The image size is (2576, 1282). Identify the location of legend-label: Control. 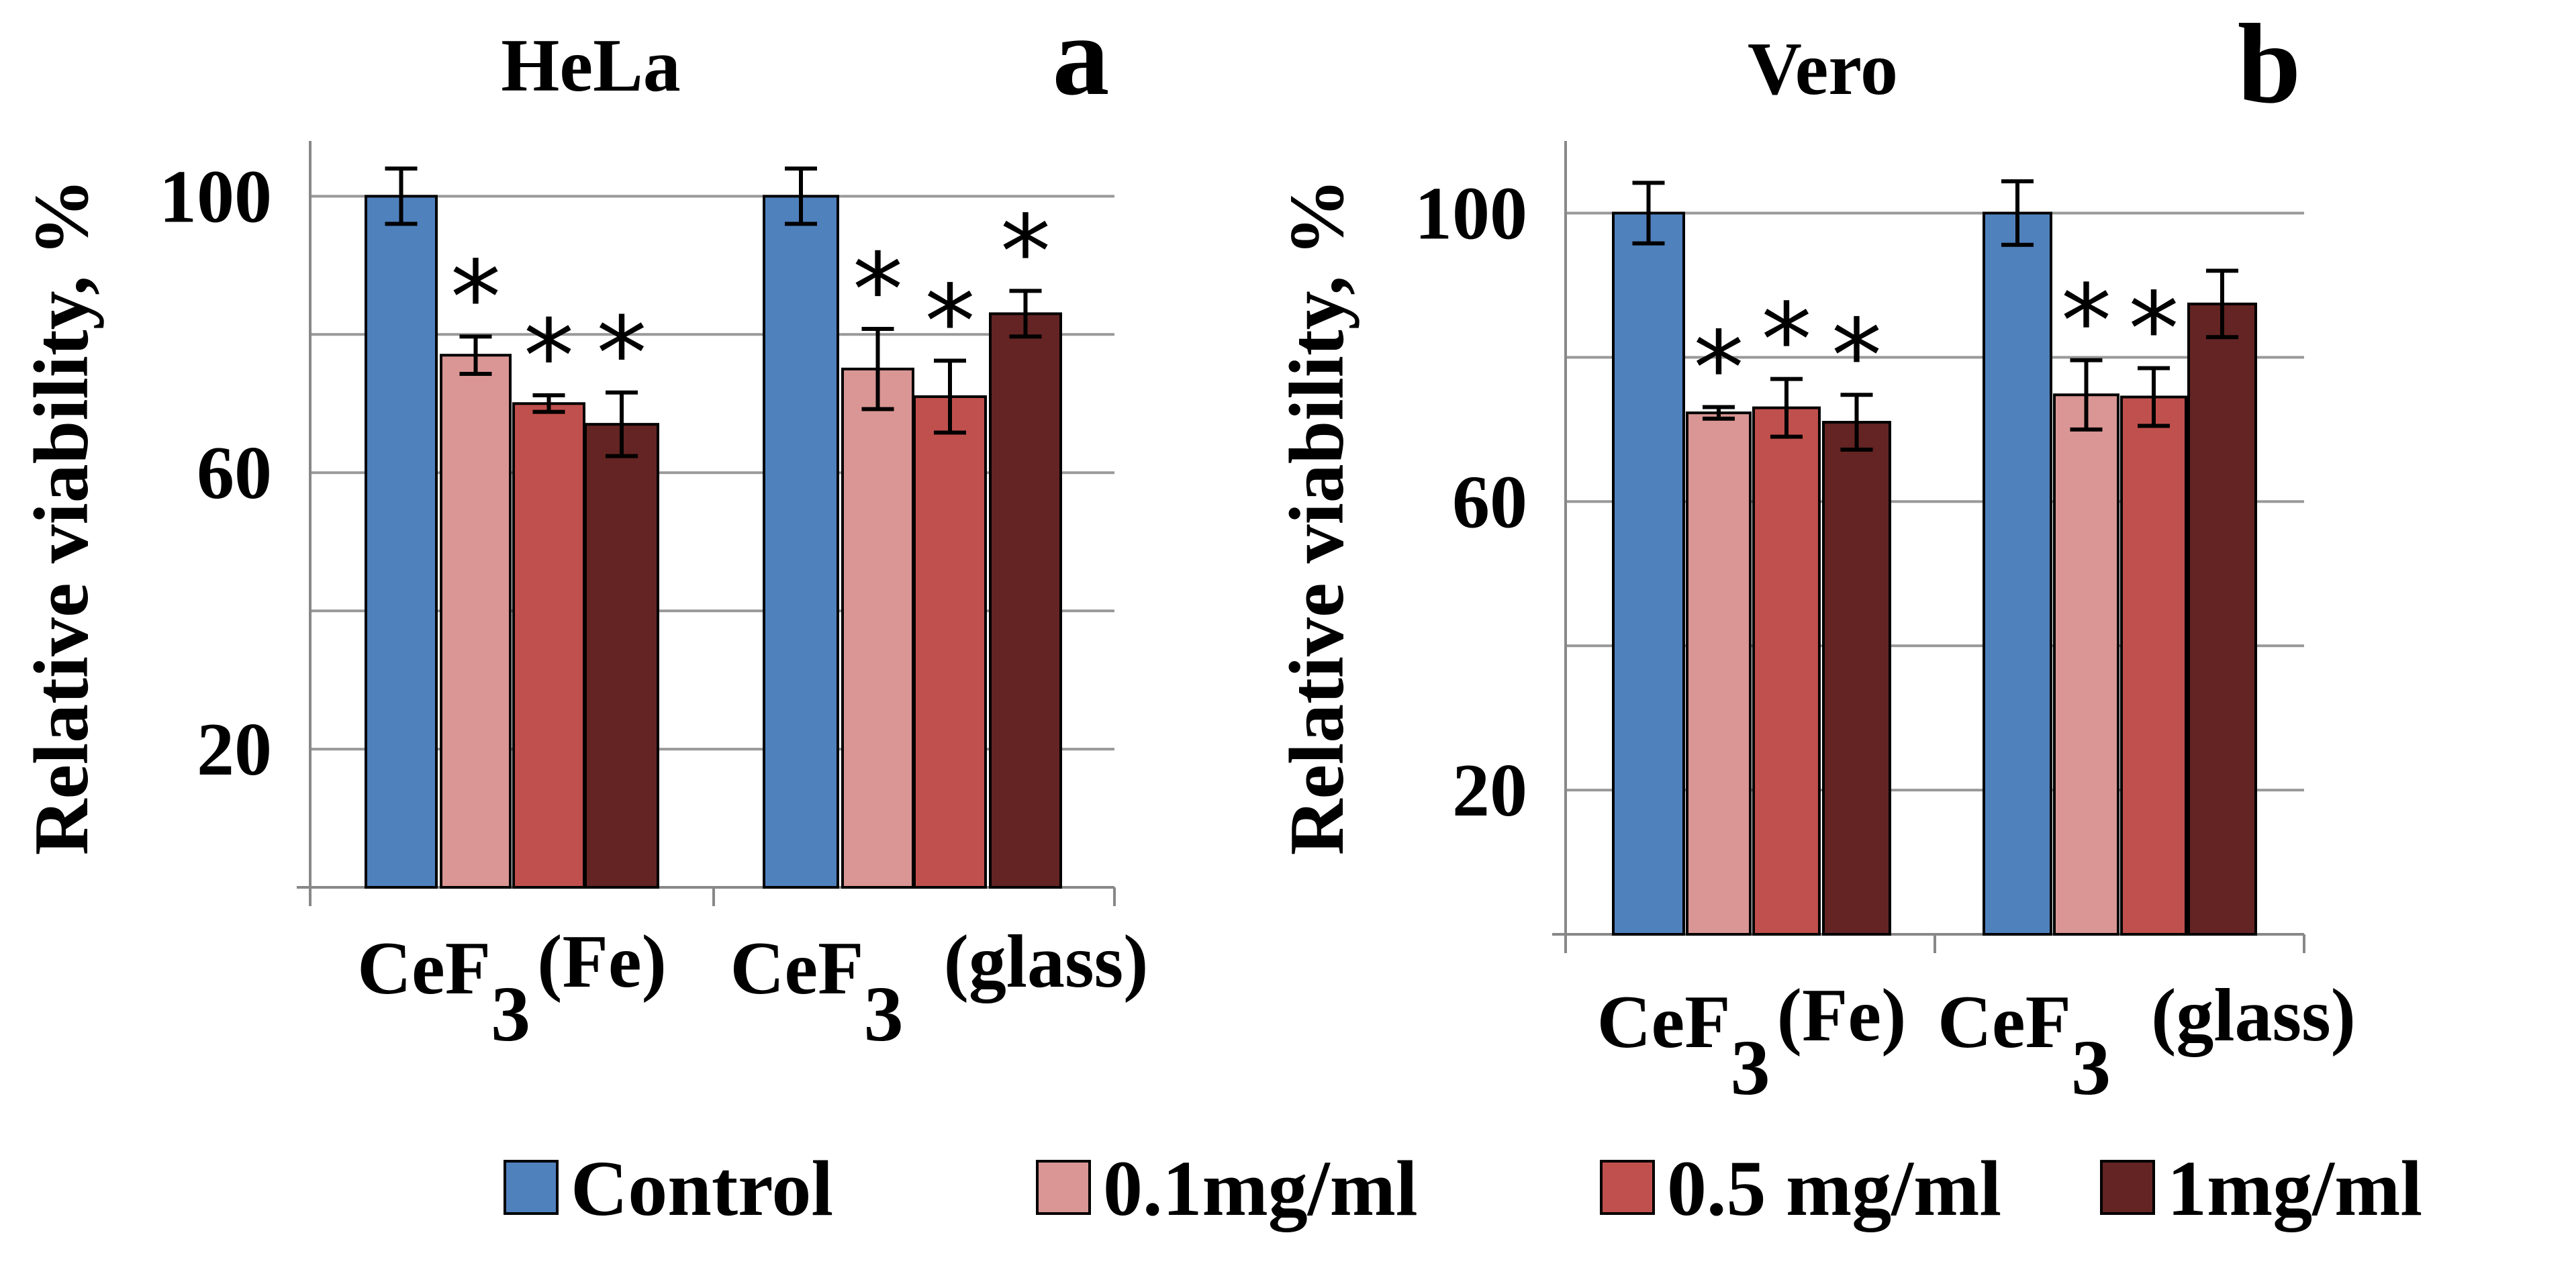
(702, 1188).